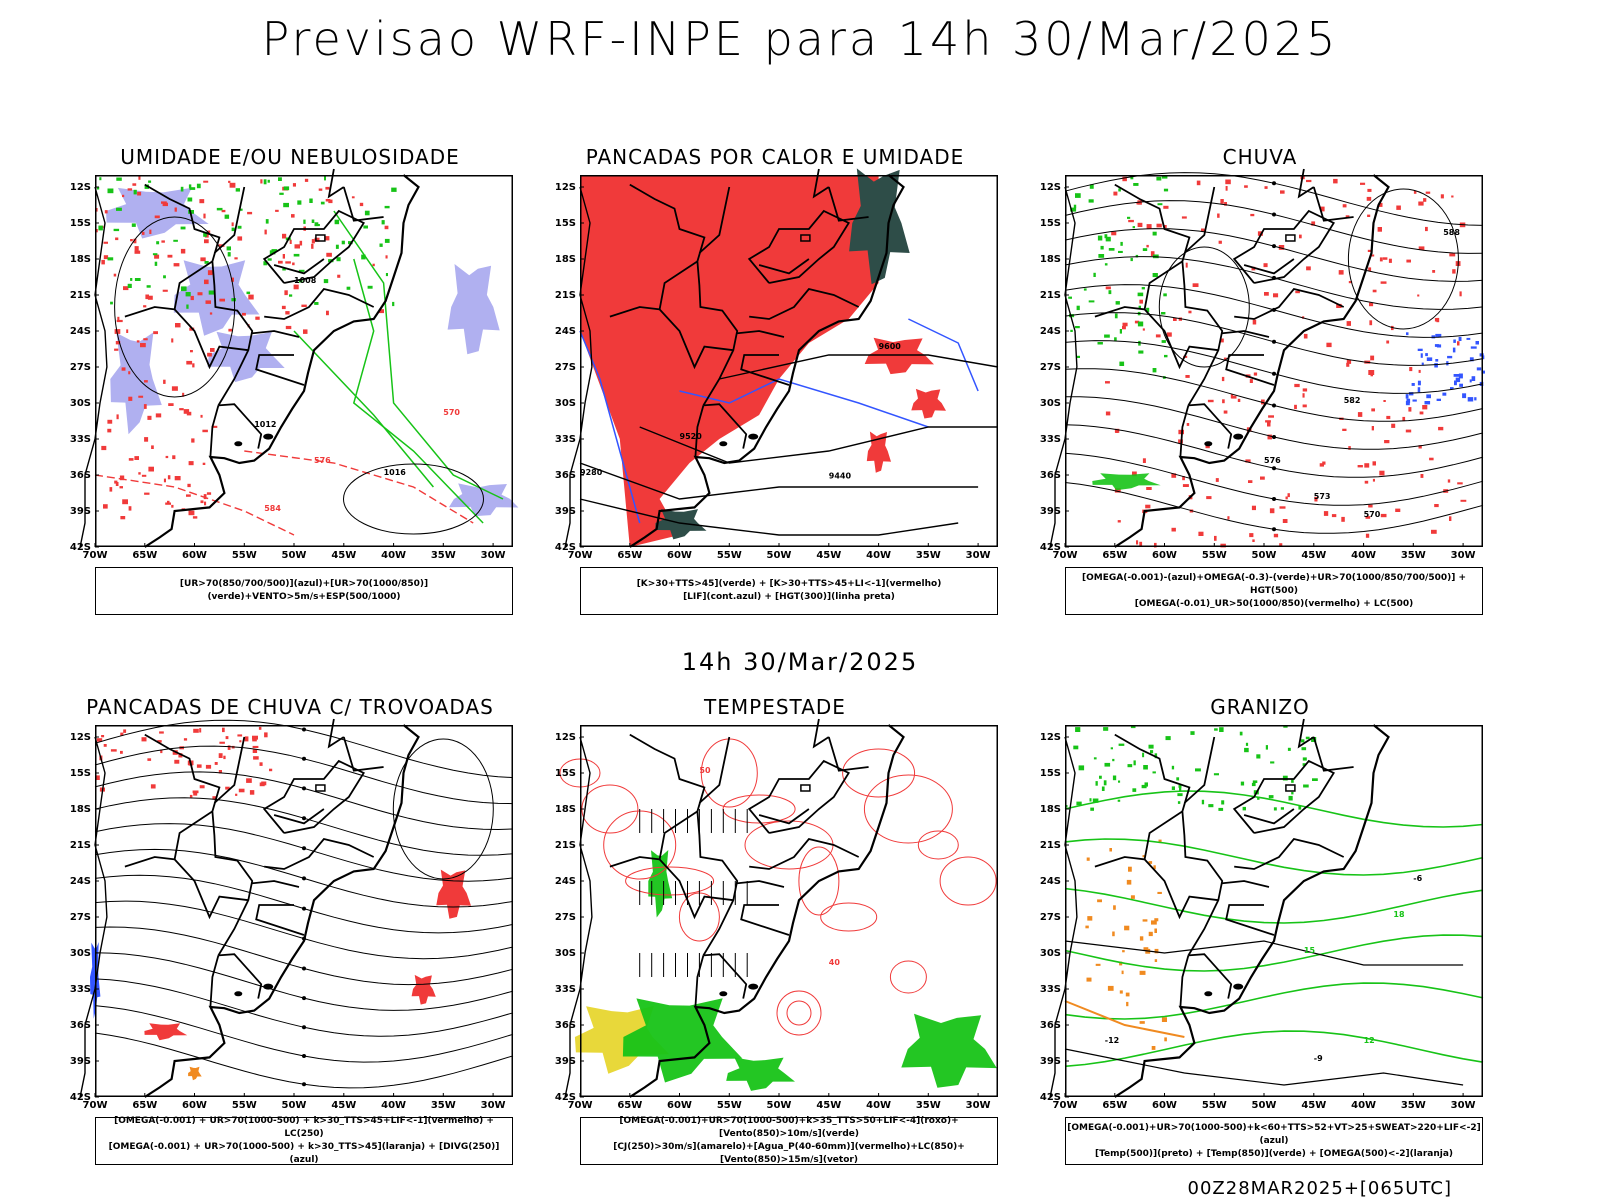 The image size is (1600, 1200). I want to click on lon-tick-label: 70W, so click(95, 1105).